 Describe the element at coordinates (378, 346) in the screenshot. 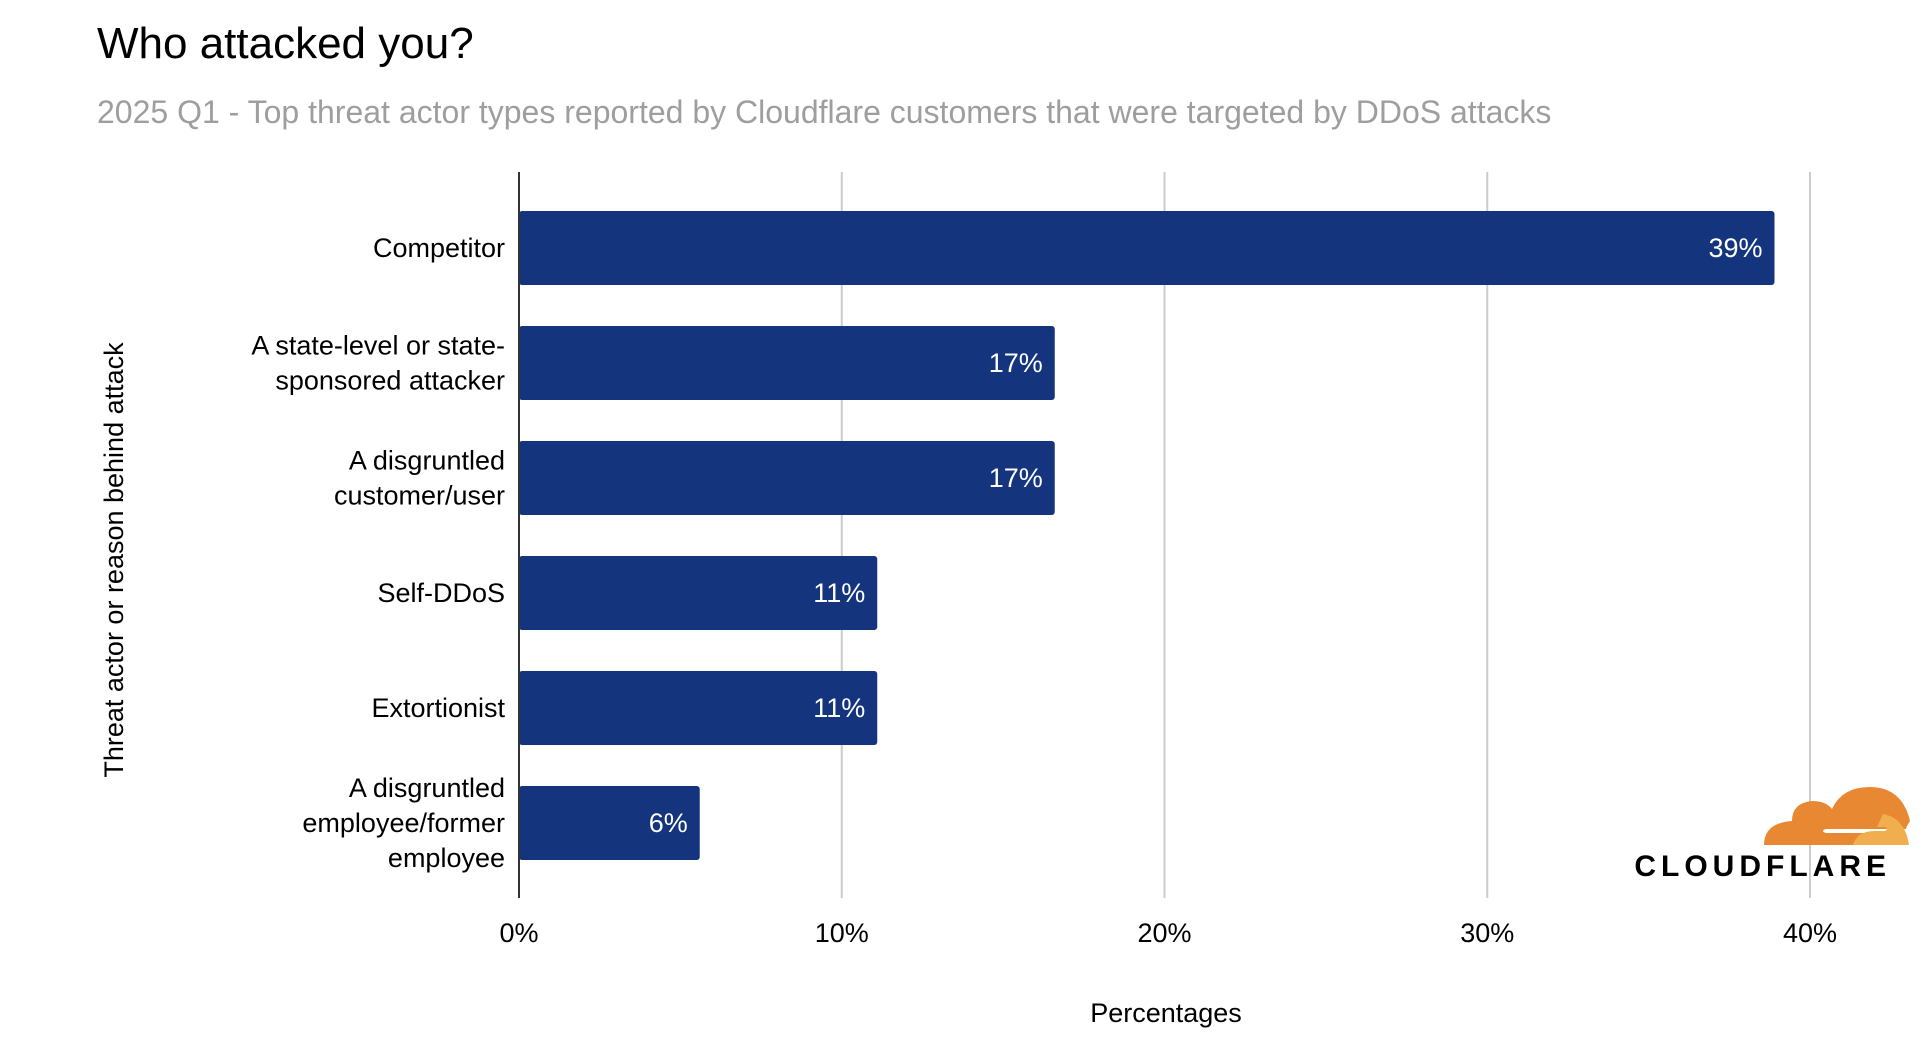

I see `category-label: A state-level or state-` at that location.